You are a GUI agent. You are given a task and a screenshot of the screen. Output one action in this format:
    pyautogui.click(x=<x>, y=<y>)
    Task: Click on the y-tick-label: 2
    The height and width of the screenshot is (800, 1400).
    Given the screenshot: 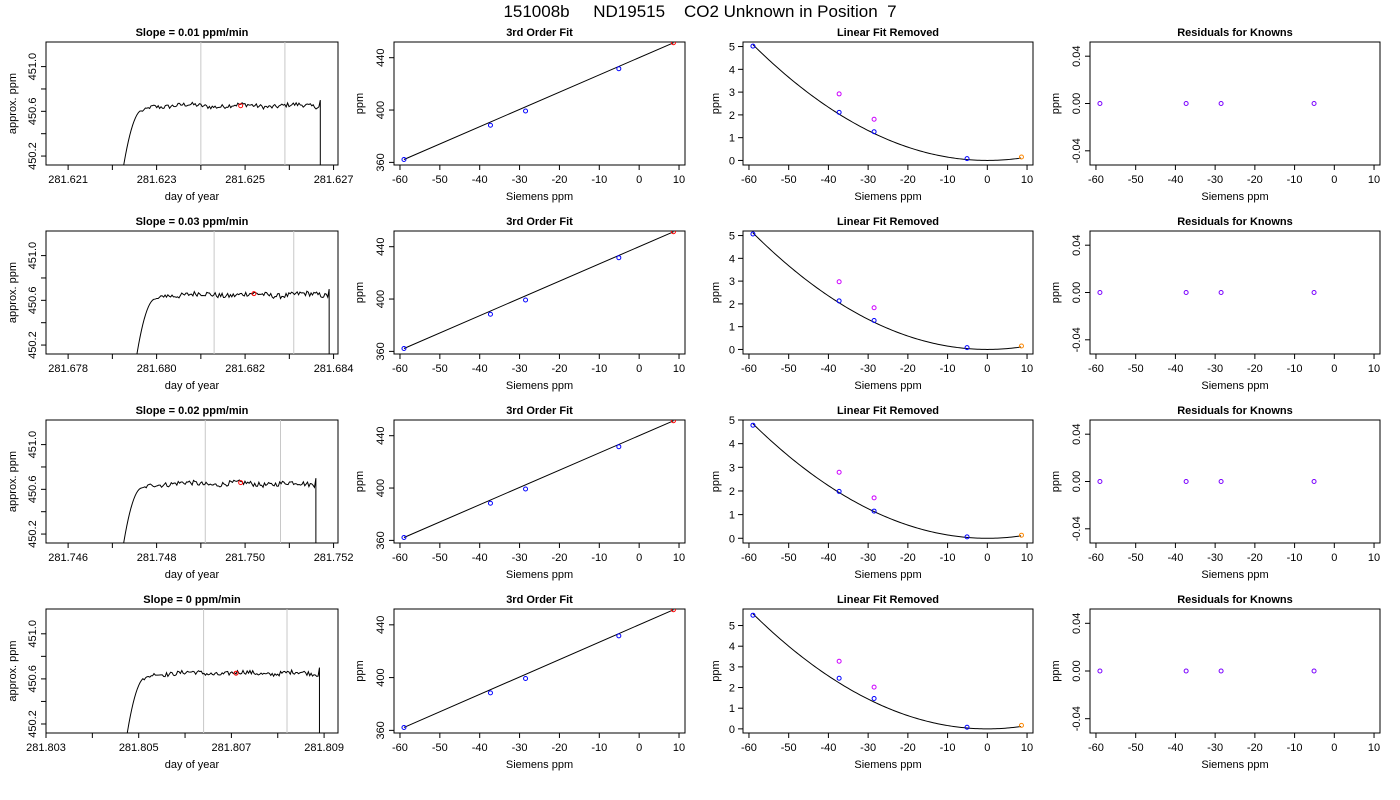 What is the action you would take?
    pyautogui.click(x=732, y=492)
    